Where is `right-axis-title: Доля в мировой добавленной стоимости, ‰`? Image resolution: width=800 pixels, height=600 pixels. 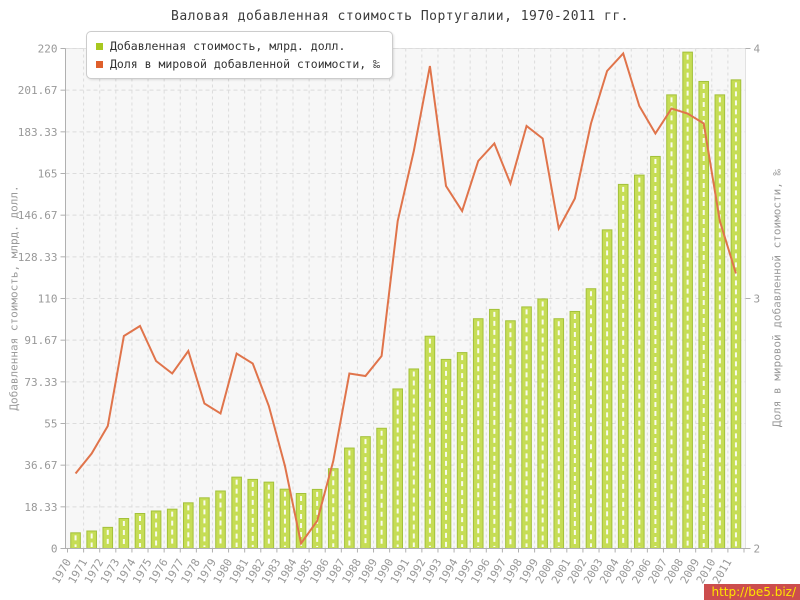
right-axis-title: Доля в мировой добавленной стоимости, ‰ is located at coordinates (777, 298).